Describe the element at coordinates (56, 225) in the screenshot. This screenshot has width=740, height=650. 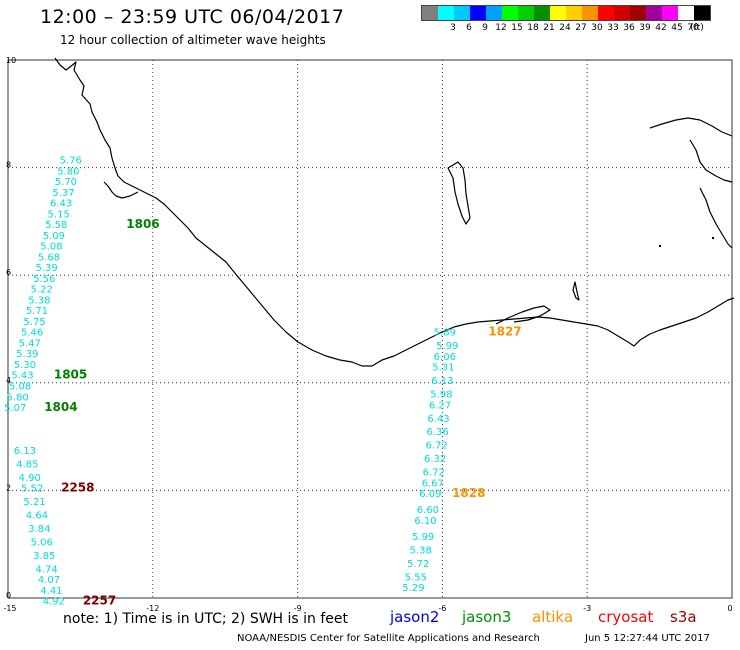
I see `swh-value: 5.58` at that location.